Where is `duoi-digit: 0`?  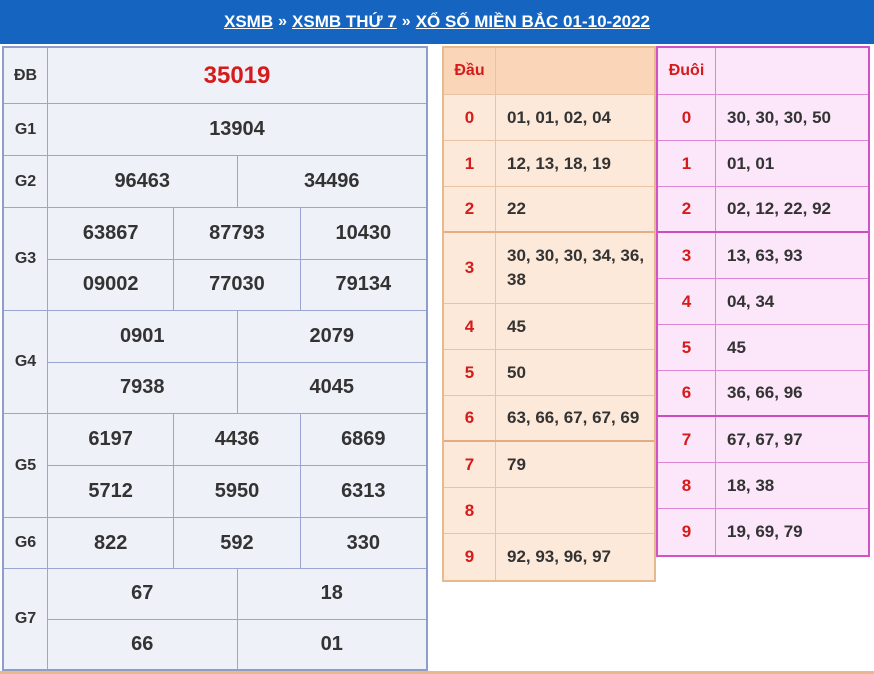 duoi-digit: 0 is located at coordinates (687, 117).